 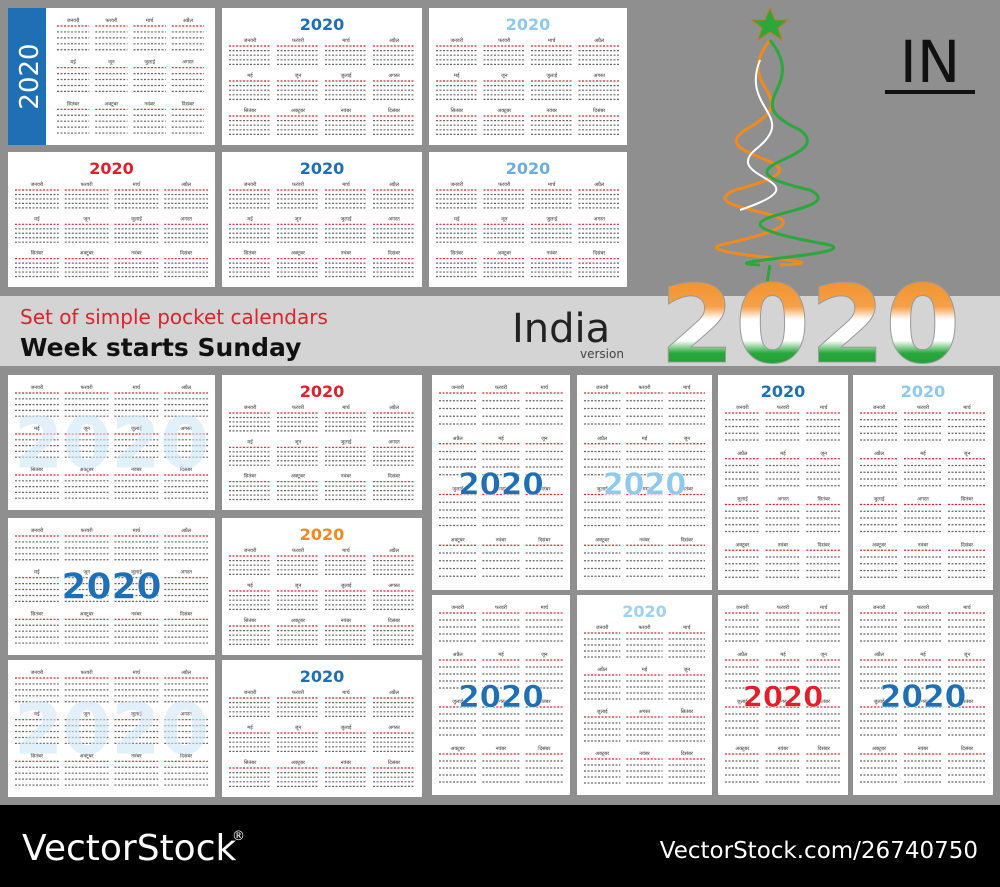 What do you see at coordinates (238, 836) in the screenshot?
I see `footer-registered: ®` at bounding box center [238, 836].